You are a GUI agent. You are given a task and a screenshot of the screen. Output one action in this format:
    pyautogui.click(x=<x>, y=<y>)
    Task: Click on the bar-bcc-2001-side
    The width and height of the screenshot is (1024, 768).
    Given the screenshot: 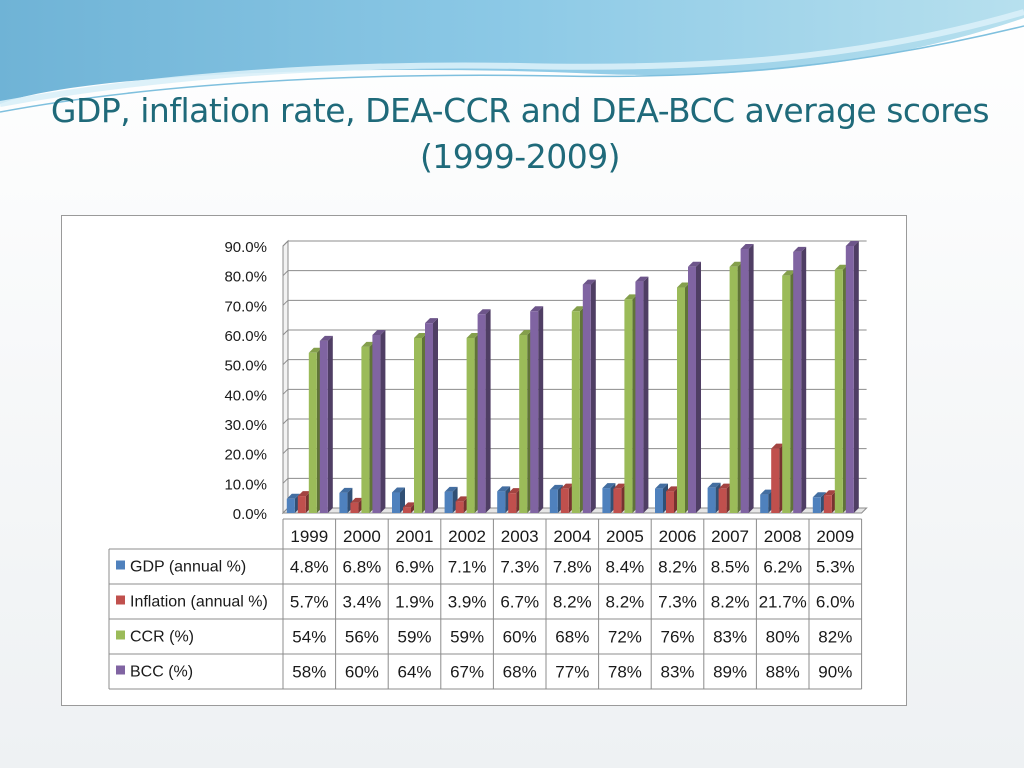 What is the action you would take?
    pyautogui.click(x=435, y=415)
    